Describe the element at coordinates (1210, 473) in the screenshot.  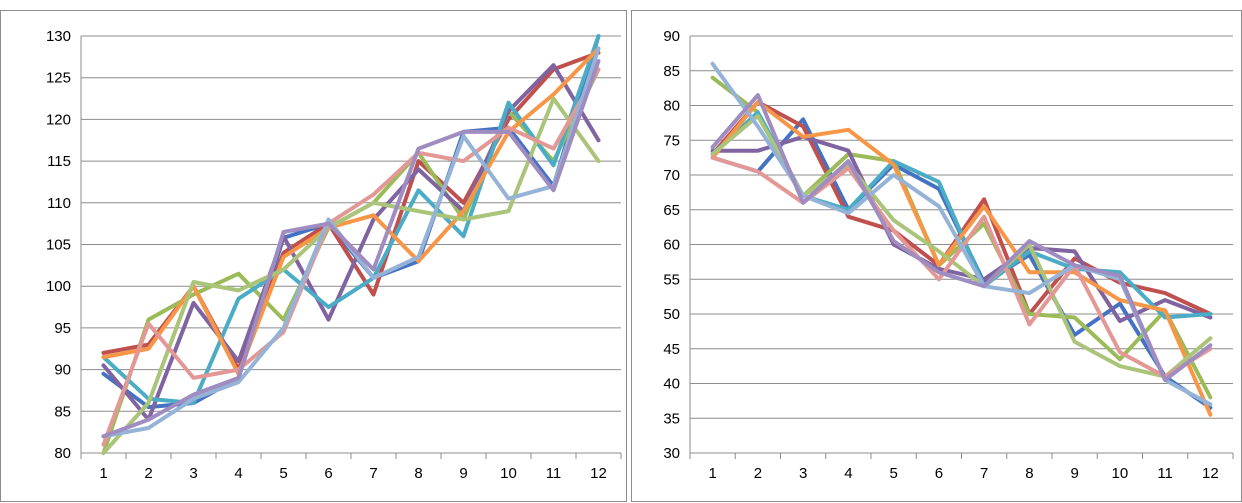
I see `right-x-tick-label: 12` at that location.